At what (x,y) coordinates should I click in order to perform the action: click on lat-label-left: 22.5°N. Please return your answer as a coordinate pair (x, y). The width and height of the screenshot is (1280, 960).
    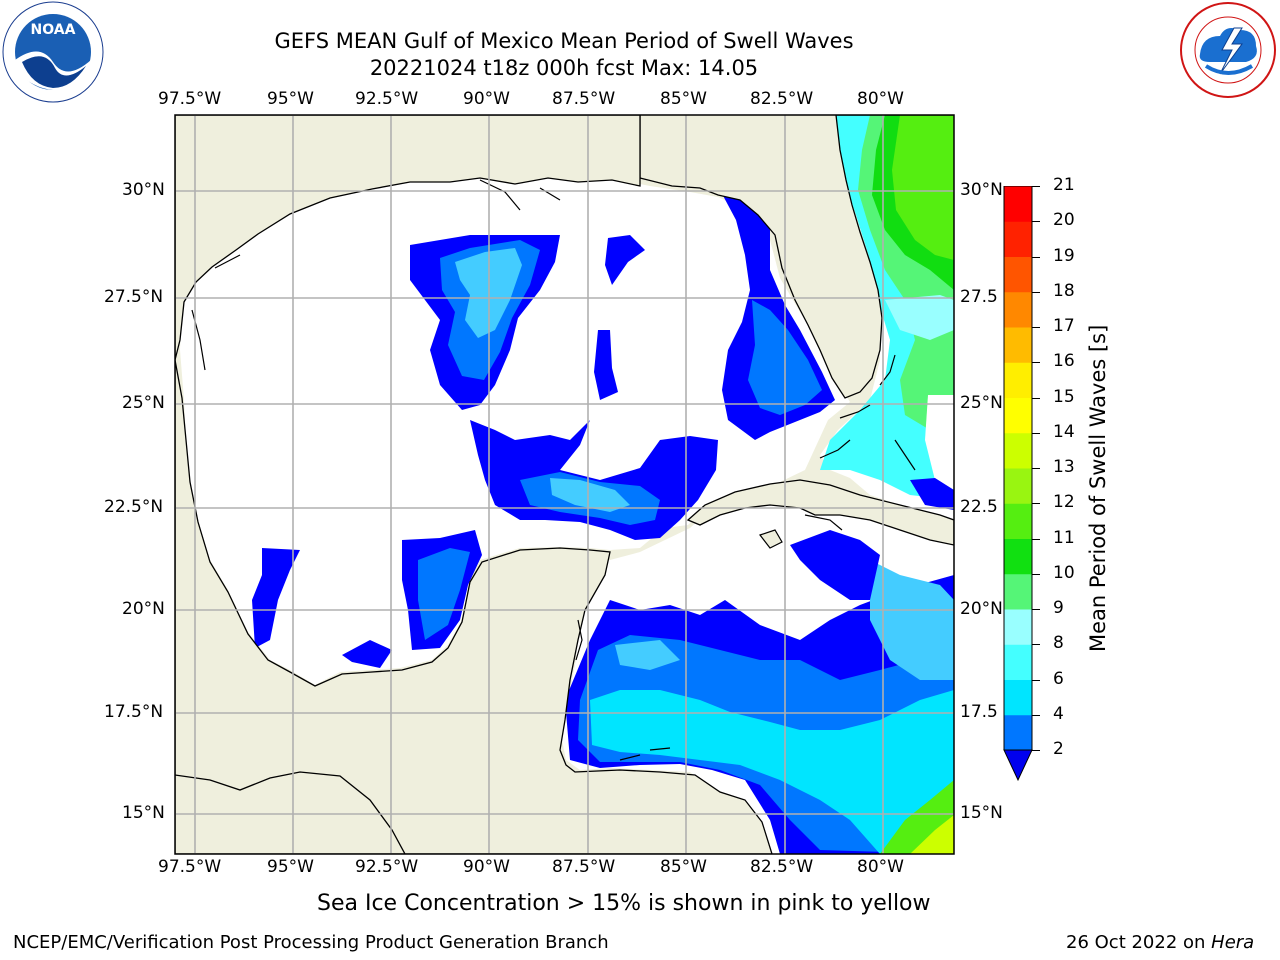
    Looking at the image, I should click on (134, 507).